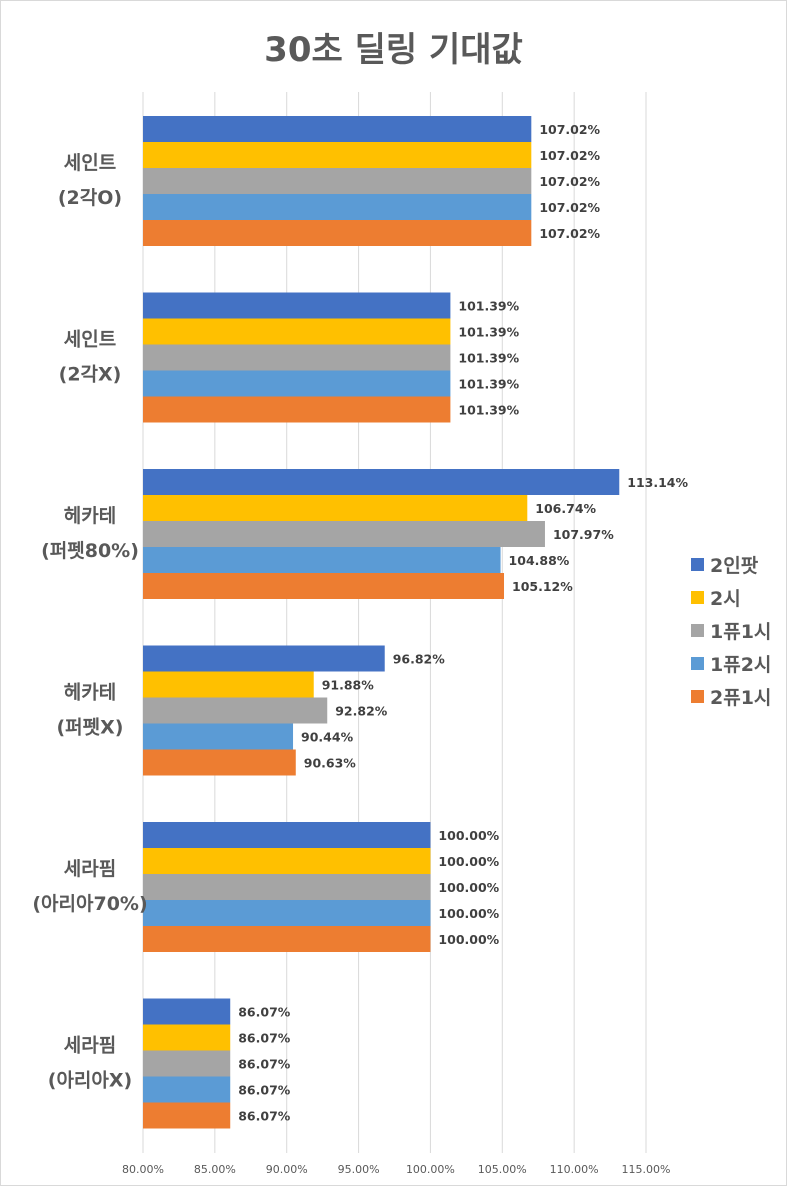 Image resolution: width=787 pixels, height=1186 pixels. Describe the element at coordinates (287, 1169) in the screenshot. I see `x-tick-label: 90.00%` at that location.